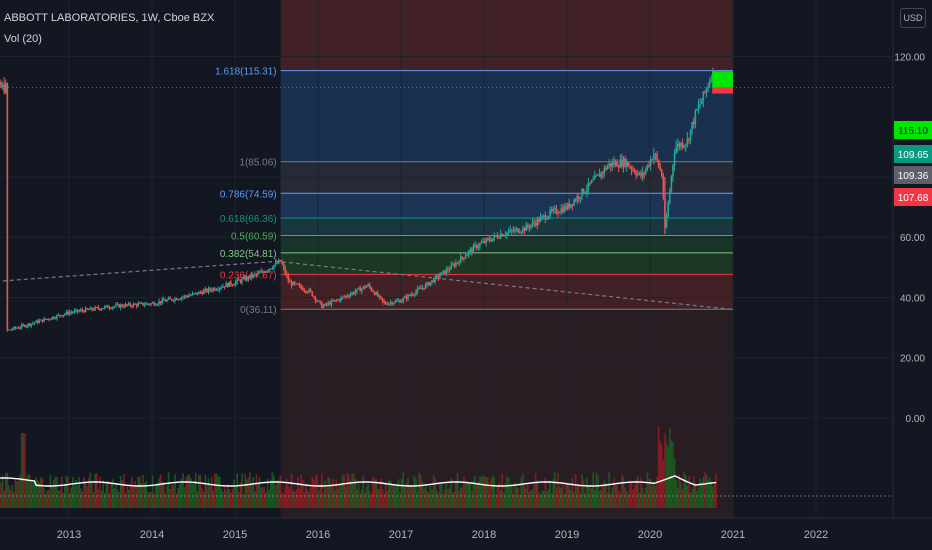 Image resolution: width=932 pixels, height=550 pixels. I want to click on target-zone, so click(722, 79).